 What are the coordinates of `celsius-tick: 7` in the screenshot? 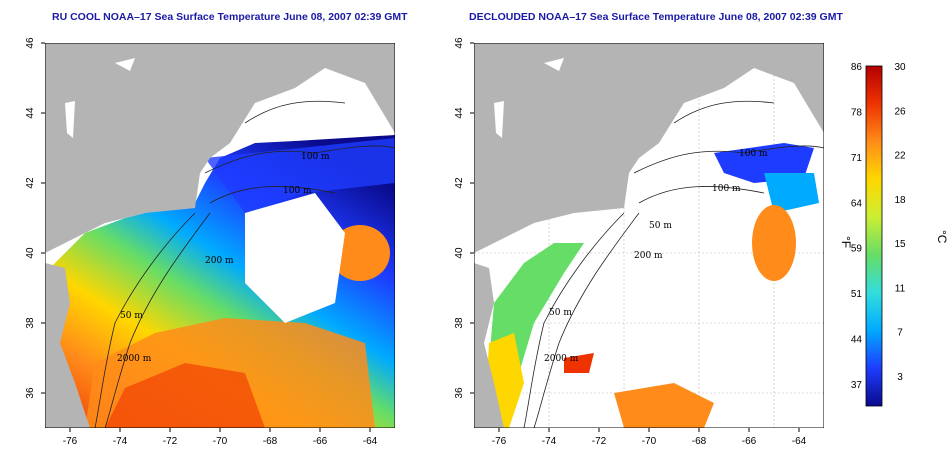 It's located at (900, 333).